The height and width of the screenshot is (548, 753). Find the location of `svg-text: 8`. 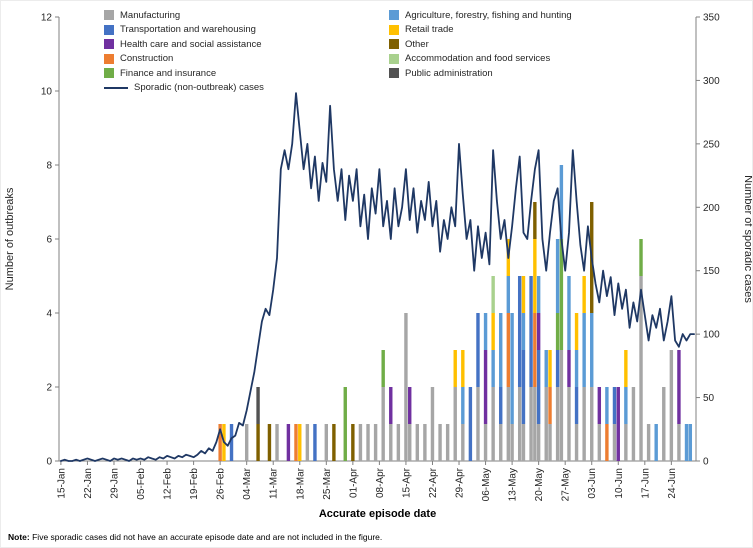

svg-text: 8 is located at coordinates (49, 166).